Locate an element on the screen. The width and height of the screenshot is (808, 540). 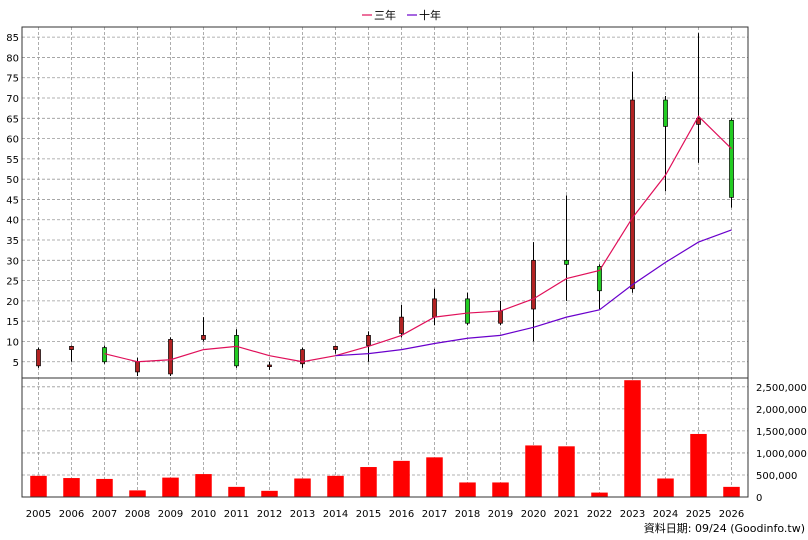
year-tick-label: 2015 is located at coordinates (368, 514).